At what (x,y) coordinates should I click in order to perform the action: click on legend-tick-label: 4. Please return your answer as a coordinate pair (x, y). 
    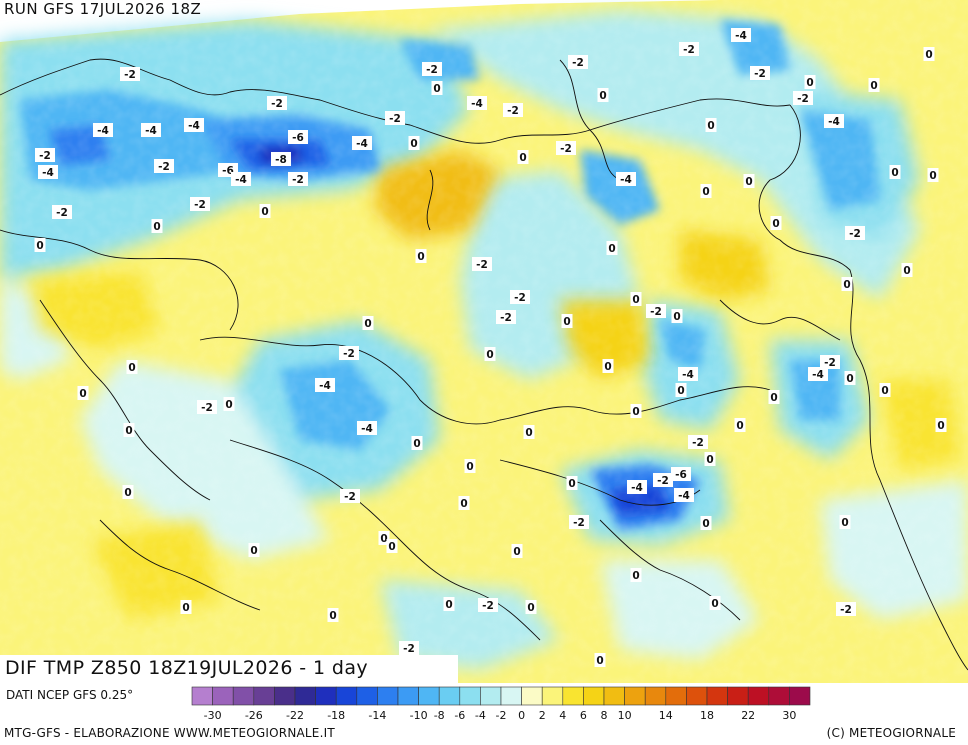
    Looking at the image, I should click on (562, 715).